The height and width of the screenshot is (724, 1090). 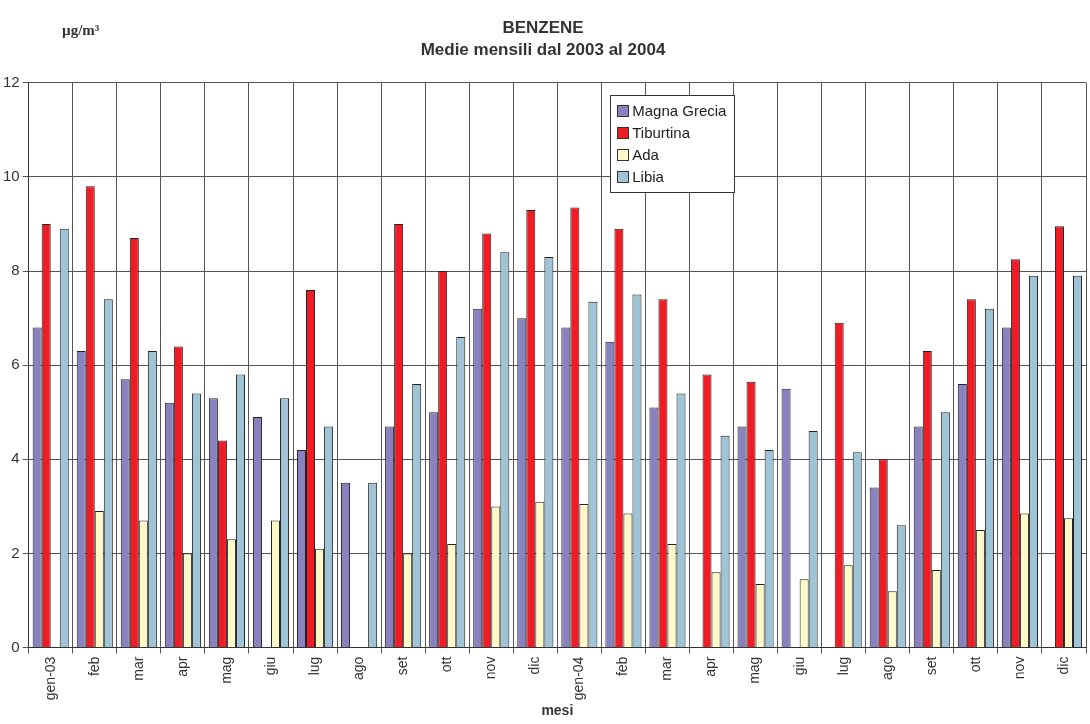 I want to click on y-tick-label: 0, so click(x=15, y=646).